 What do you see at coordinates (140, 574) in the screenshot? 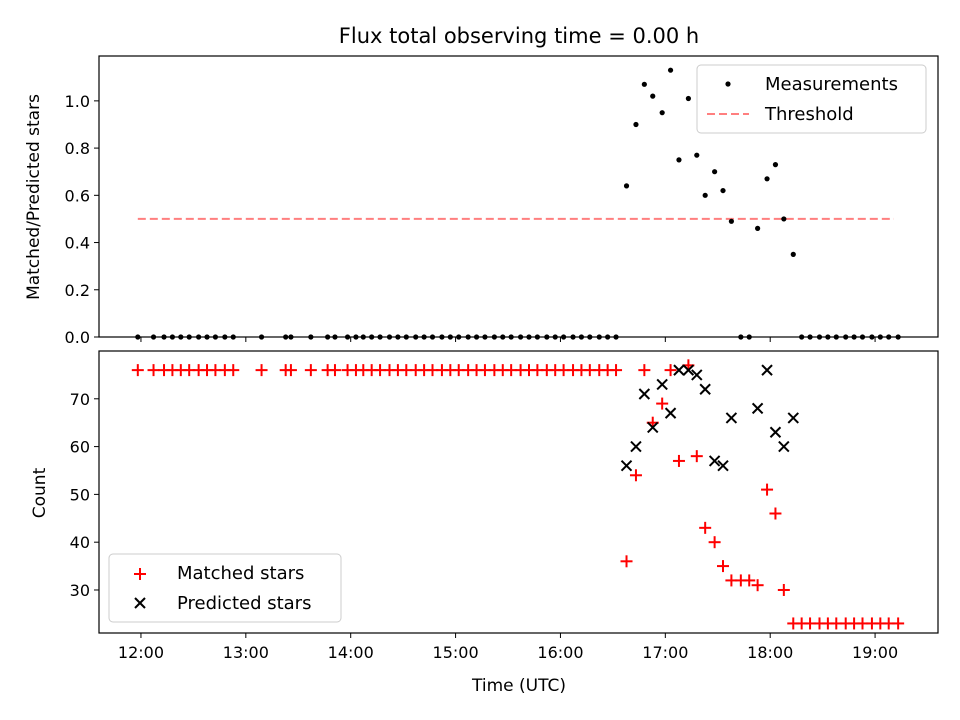
I see `legend-matched-stars-marker` at bounding box center [140, 574].